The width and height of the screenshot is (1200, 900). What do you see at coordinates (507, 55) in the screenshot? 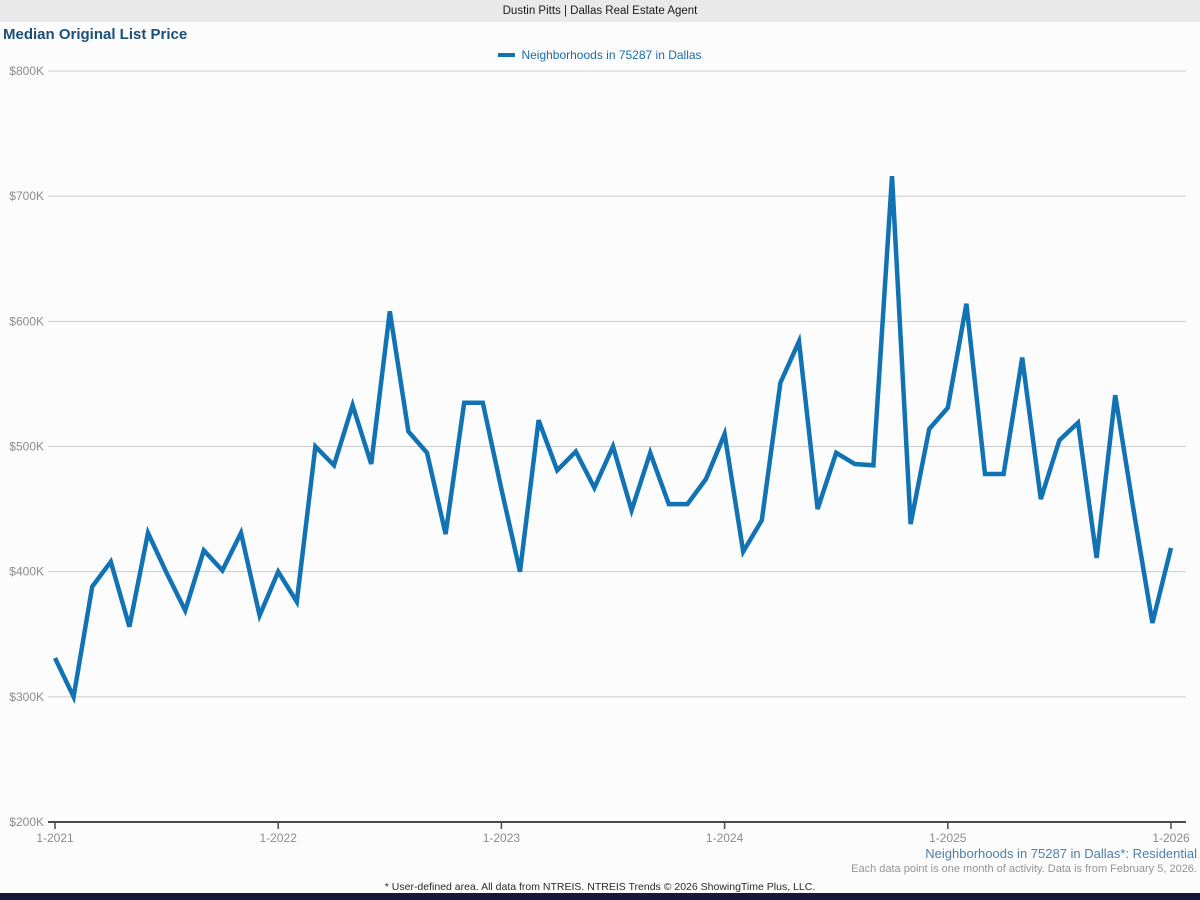
I see `legend-line-swatch` at bounding box center [507, 55].